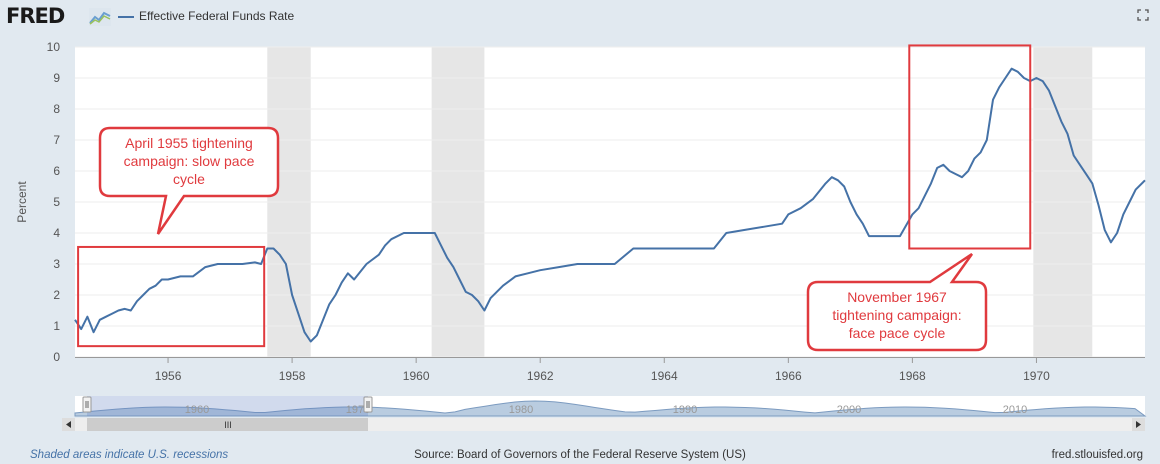  What do you see at coordinates (217, 16) in the screenshot?
I see `legend-label: Effective Federal Funds Rate` at bounding box center [217, 16].